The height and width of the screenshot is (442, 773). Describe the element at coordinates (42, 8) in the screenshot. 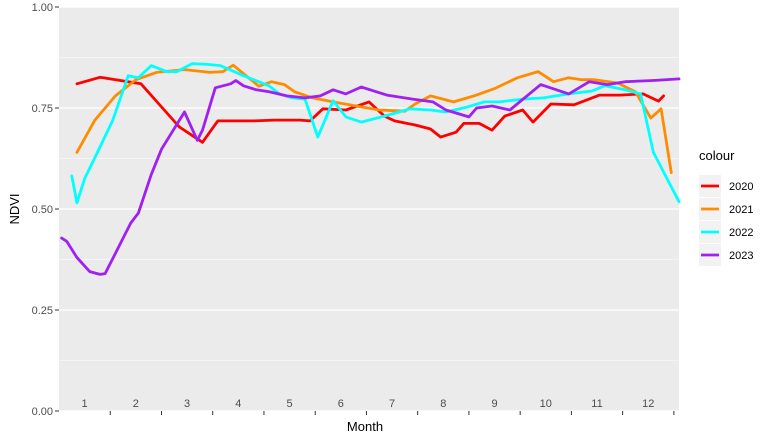

I see `y-tick-label: 1.00` at that location.